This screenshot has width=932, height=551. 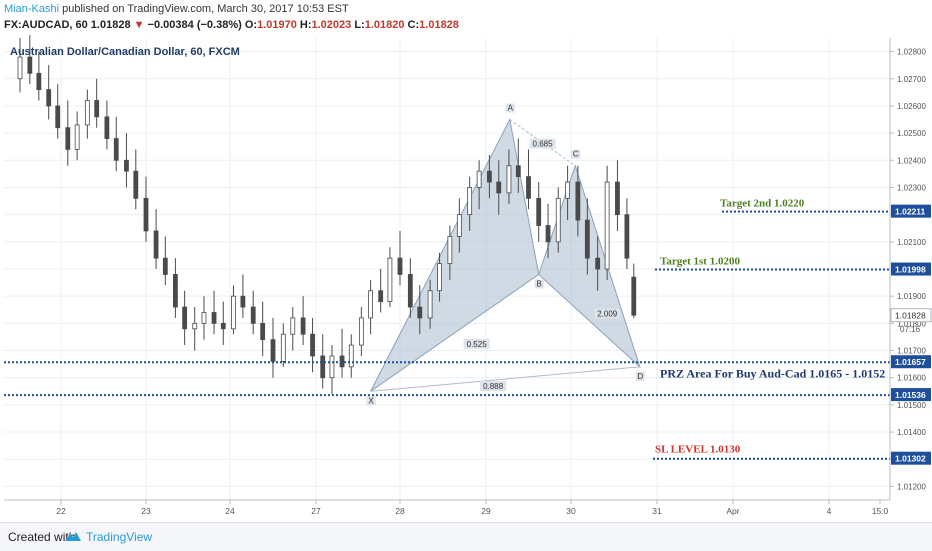 I want to click on ratio-label: 2.009, so click(x=607, y=314).